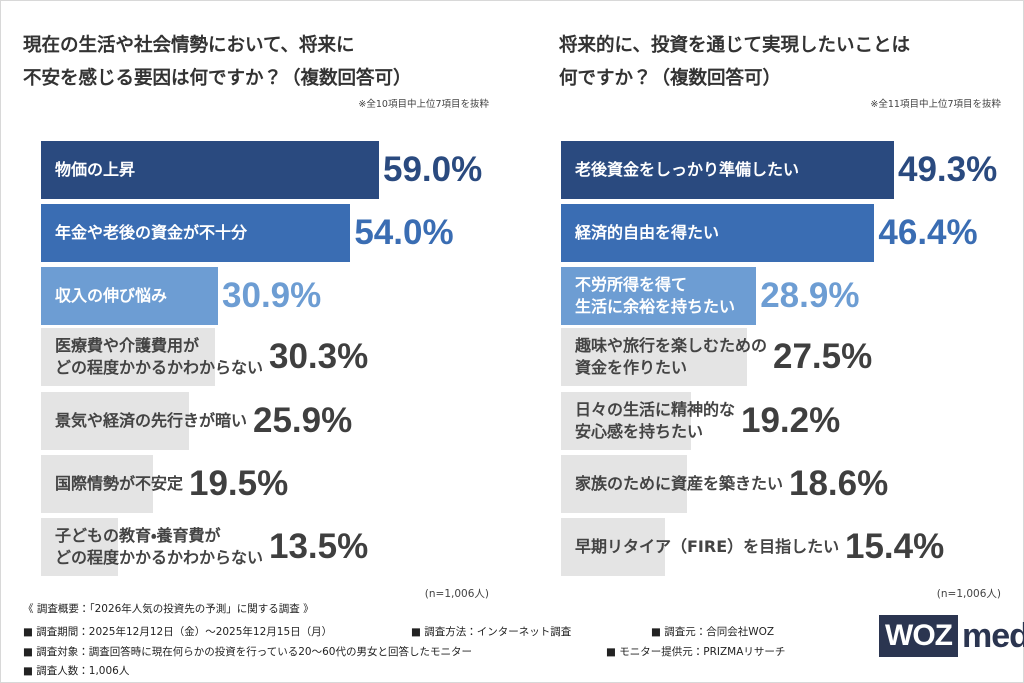 The image size is (1024, 683). I want to click on category-label: 収入の伸び悩み, so click(111, 295).